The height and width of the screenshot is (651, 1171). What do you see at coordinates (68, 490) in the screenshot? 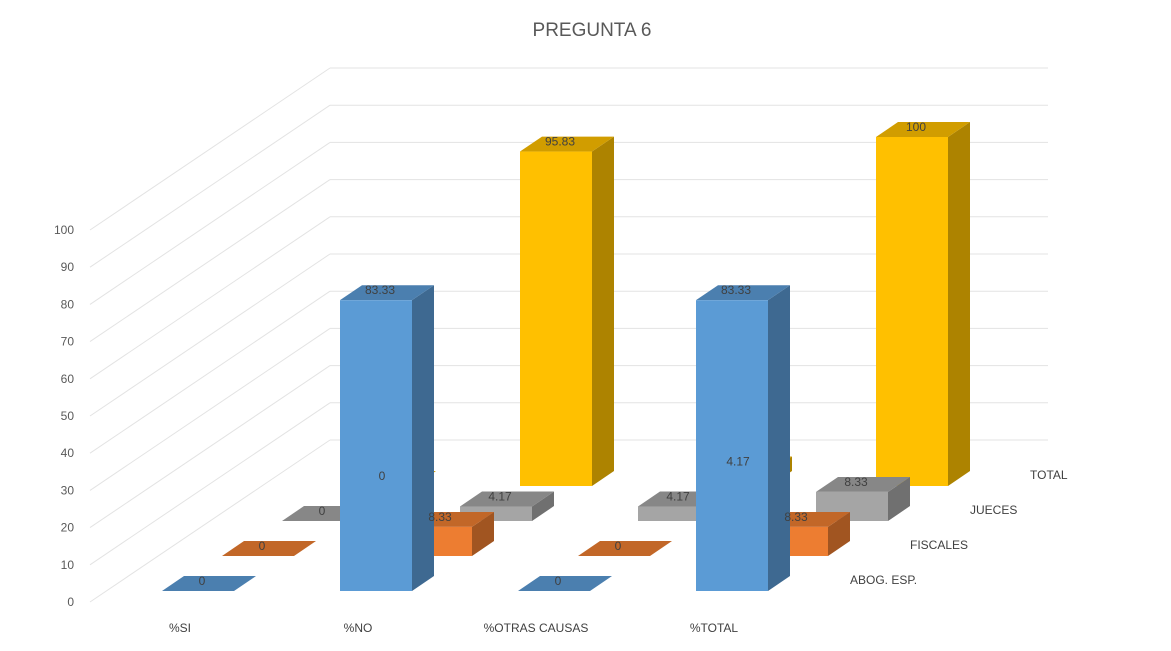
I see `y-tick-label: 30` at bounding box center [68, 490].